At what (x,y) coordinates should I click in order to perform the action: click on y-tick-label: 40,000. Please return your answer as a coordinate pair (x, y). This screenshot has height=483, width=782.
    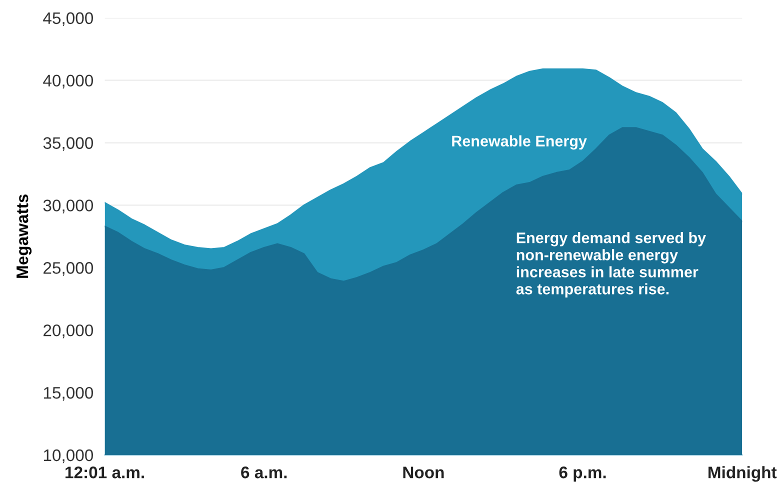
    Looking at the image, I should click on (68, 81).